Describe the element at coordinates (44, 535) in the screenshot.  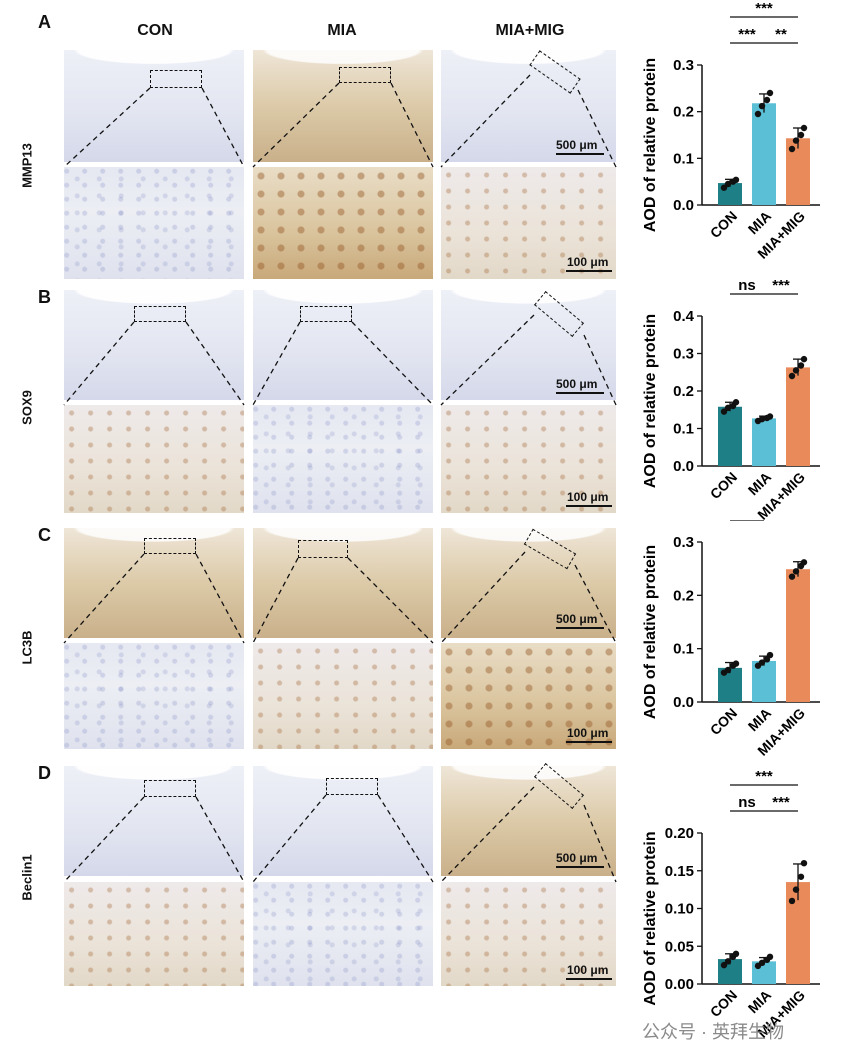
I see `panel-letter-c: C` at that location.